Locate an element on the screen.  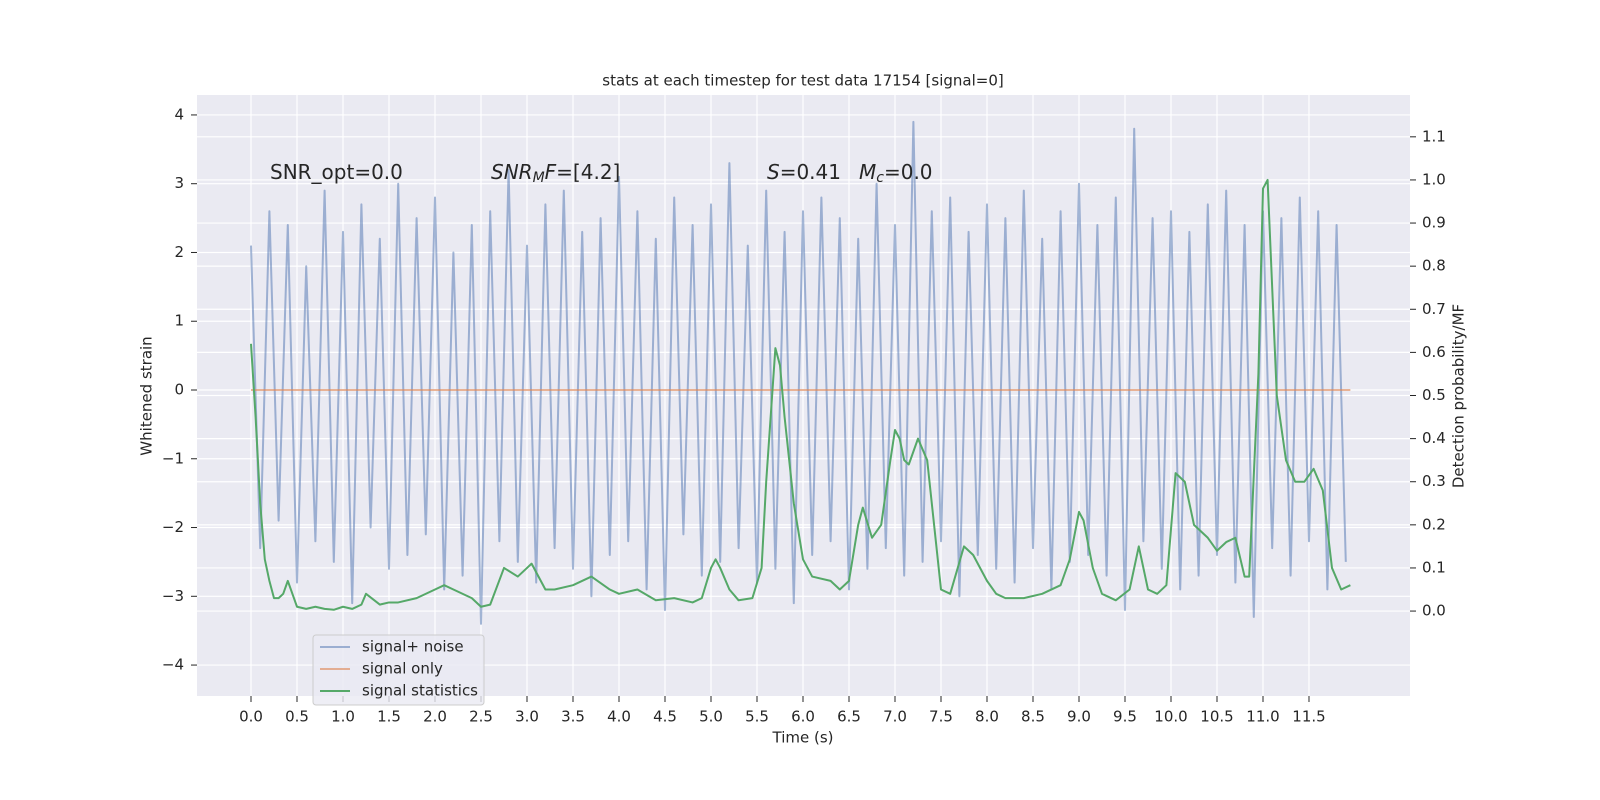
y-tick-label: 0 is located at coordinates (179, 389).